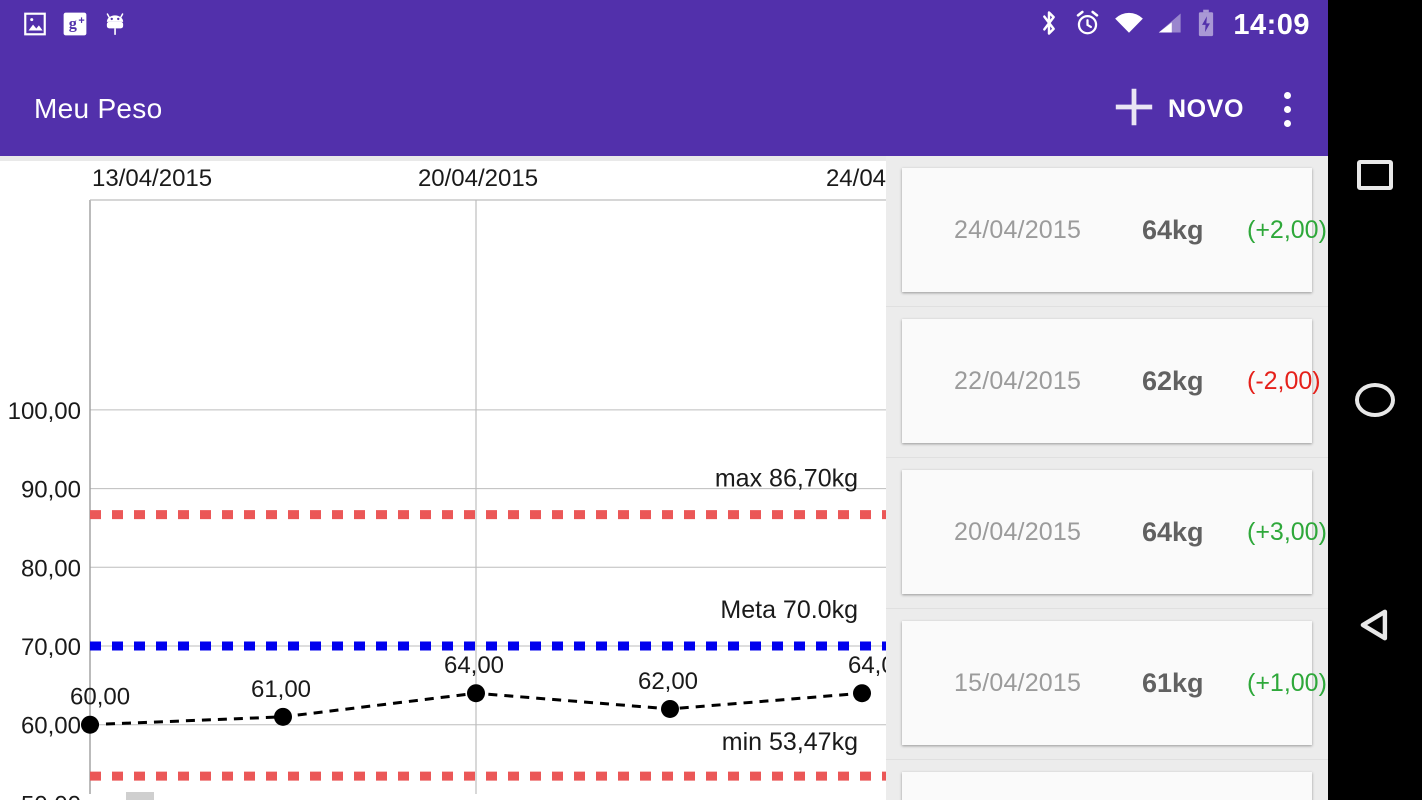 This screenshot has height=800, width=1422. I want to click on list-item: 22/04/2015 62kg (-2,00), so click(1107, 382).